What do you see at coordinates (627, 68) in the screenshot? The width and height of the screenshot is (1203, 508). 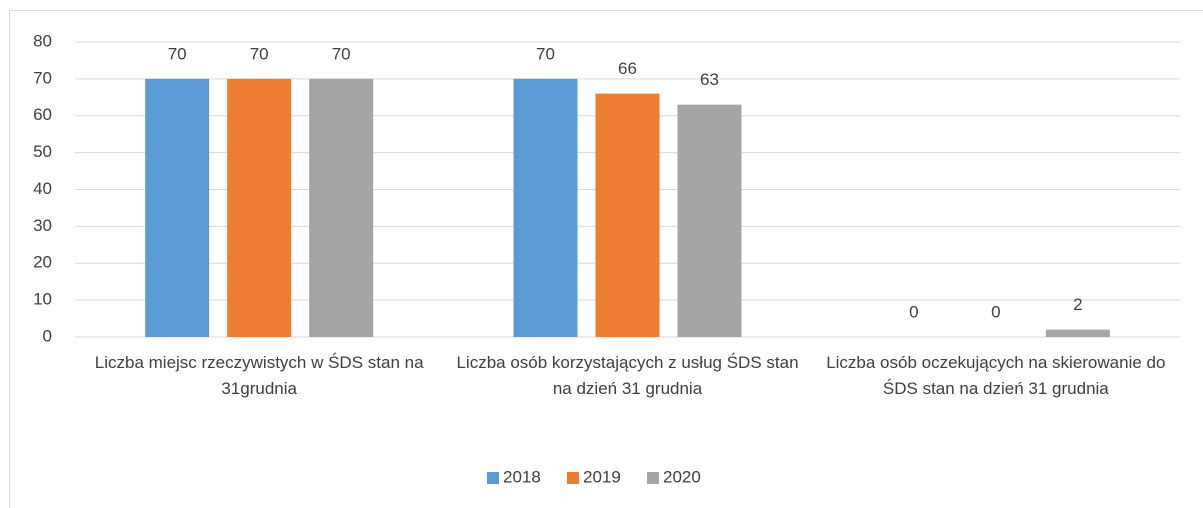 I see `data-label: 66` at bounding box center [627, 68].